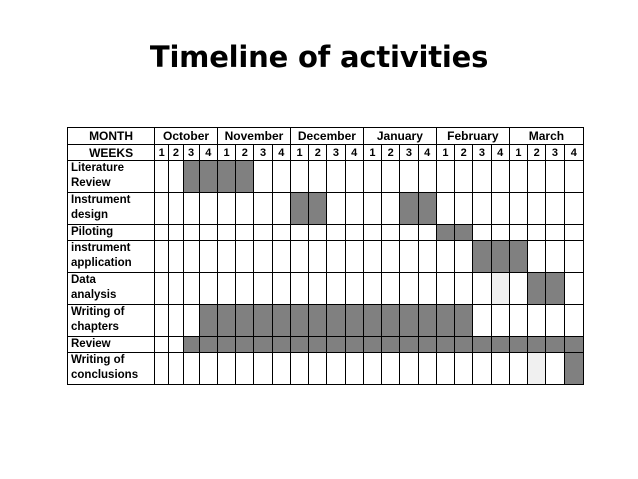  Describe the element at coordinates (472, 136) in the screenshot. I see `month-february: February` at that location.